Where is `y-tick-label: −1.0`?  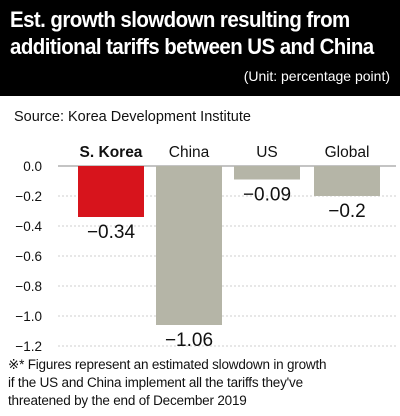
y-tick-label: −1.0 is located at coordinates (28, 316).